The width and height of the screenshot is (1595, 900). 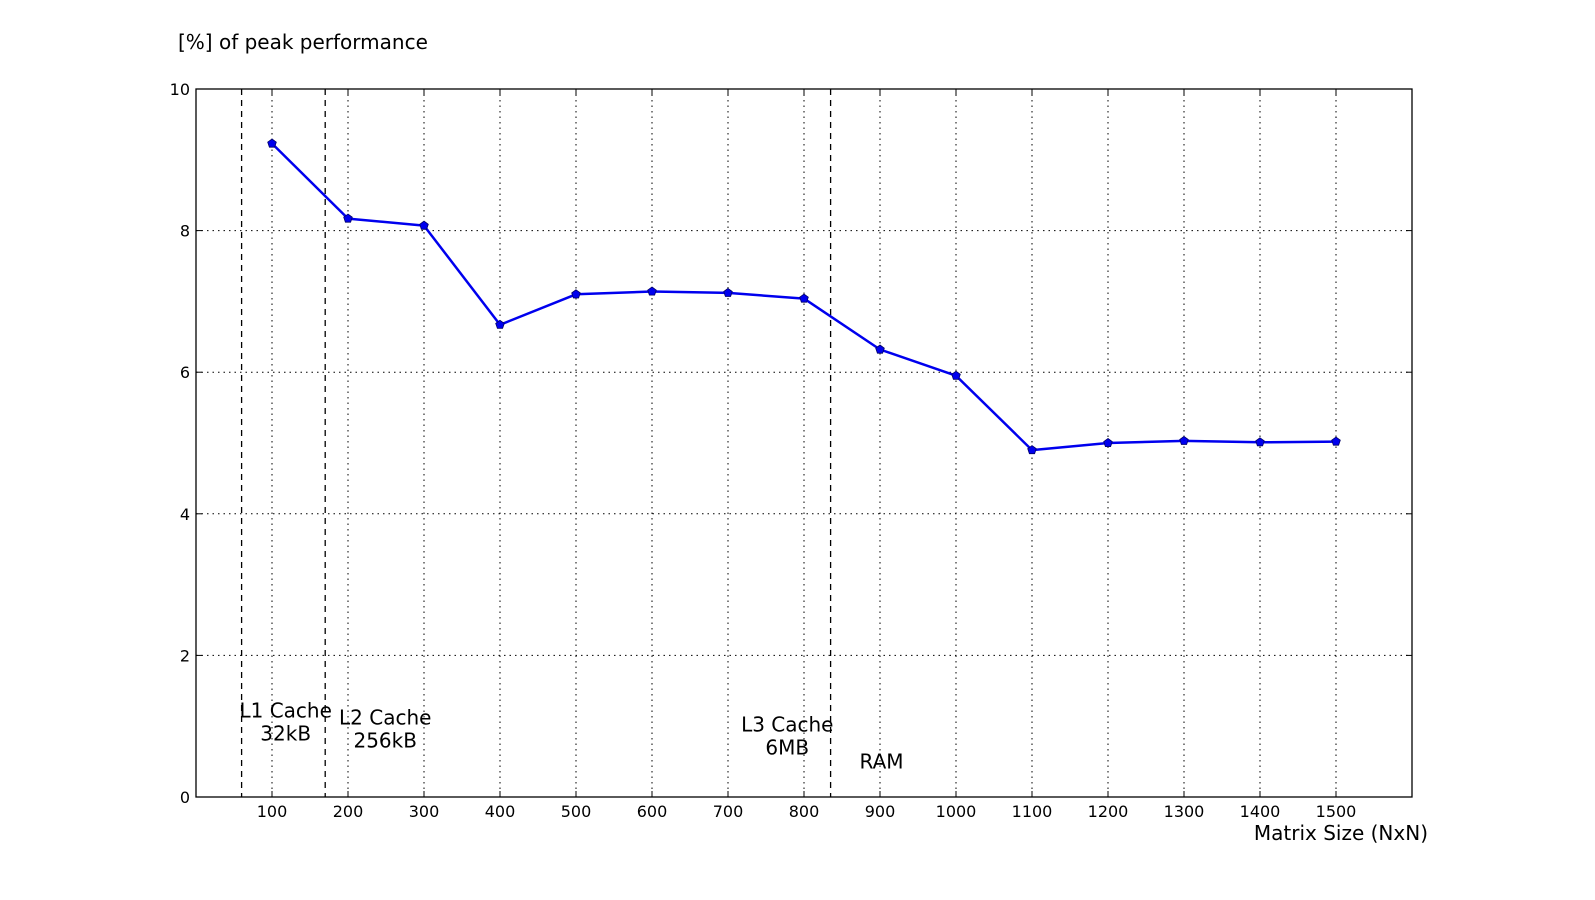 What do you see at coordinates (500, 811) in the screenshot?
I see `x-tick-label: 400` at bounding box center [500, 811].